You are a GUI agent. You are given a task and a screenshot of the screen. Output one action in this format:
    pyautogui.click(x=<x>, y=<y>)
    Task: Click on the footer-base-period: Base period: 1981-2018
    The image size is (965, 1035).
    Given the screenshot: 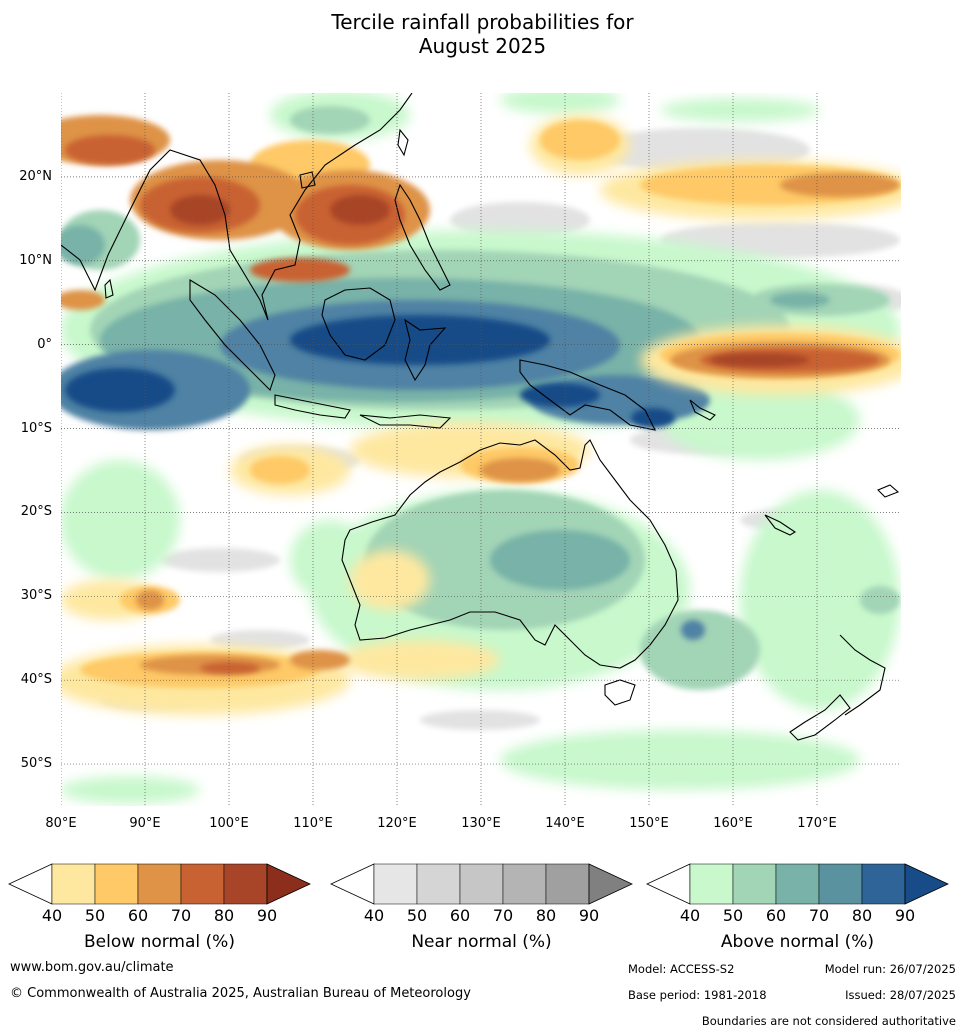 What is the action you would take?
    pyautogui.click(x=697, y=995)
    